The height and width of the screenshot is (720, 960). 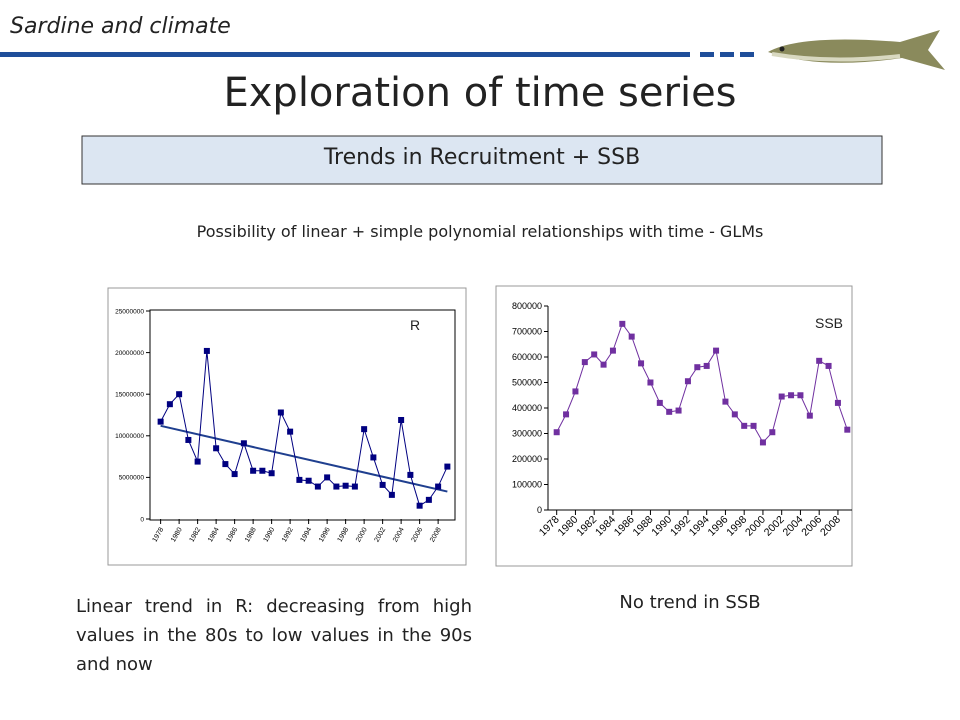 What do you see at coordinates (345, 54) in the screenshot?
I see `header-bar` at bounding box center [345, 54].